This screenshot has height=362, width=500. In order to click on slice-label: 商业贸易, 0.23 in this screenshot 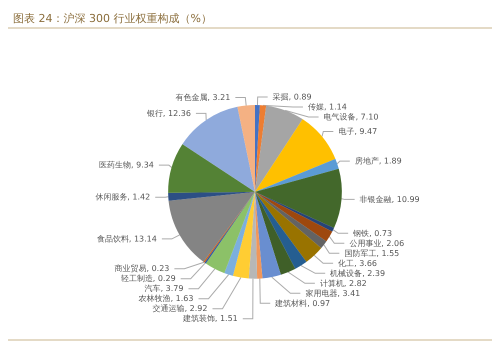, I will do `click(142, 269)`.